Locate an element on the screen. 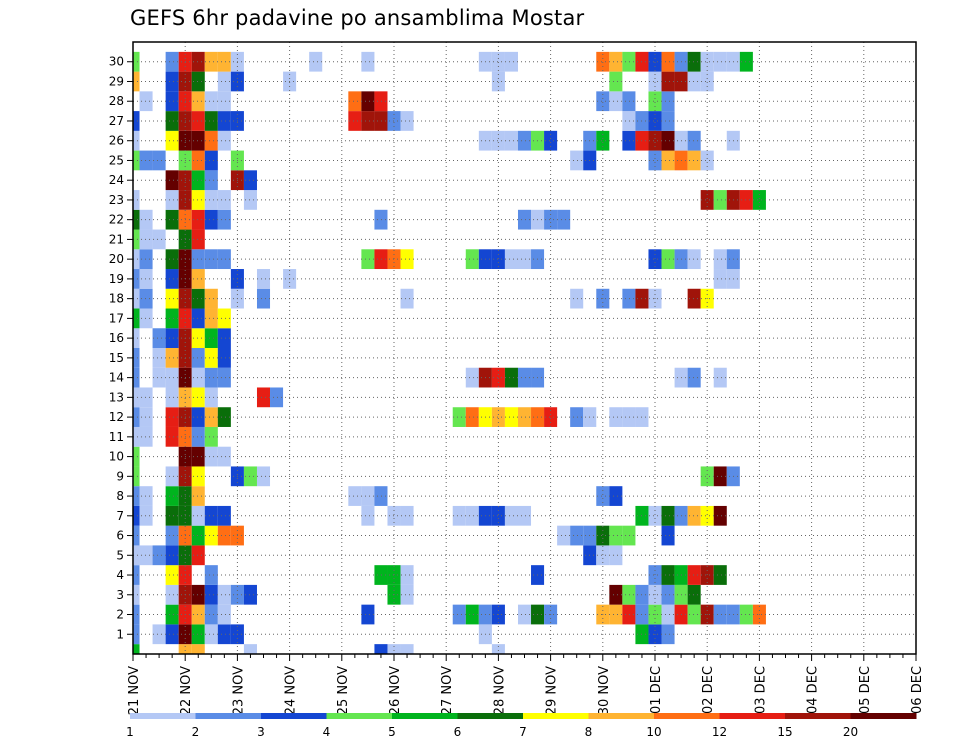 The image size is (960, 742). colorbar-label: 15 is located at coordinates (784, 732).